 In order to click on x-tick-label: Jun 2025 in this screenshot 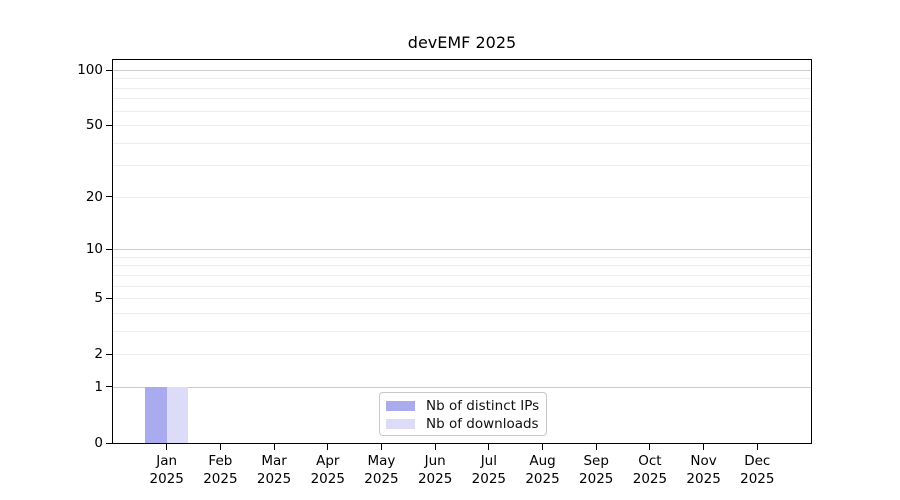, I will do `click(435, 470)`.